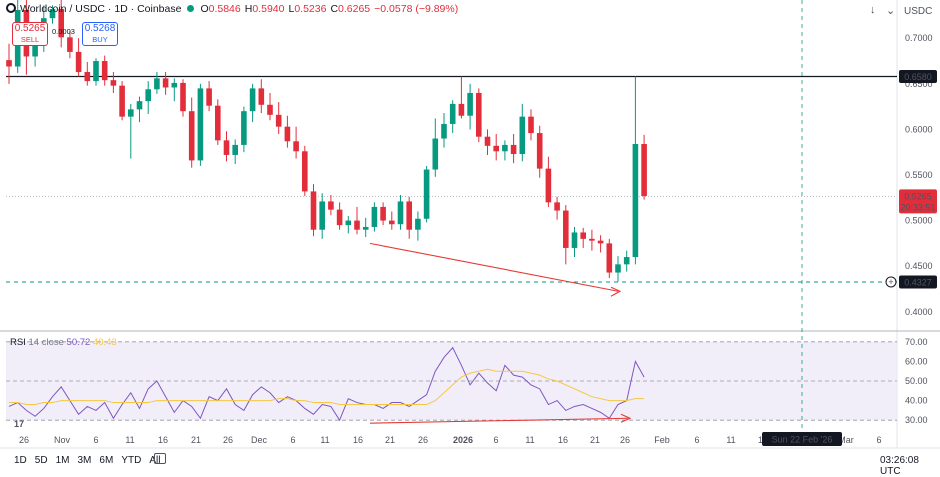 Image resolution: width=940 pixels, height=477 pixels. I want to click on time-axis-label: Dec, so click(259, 440).